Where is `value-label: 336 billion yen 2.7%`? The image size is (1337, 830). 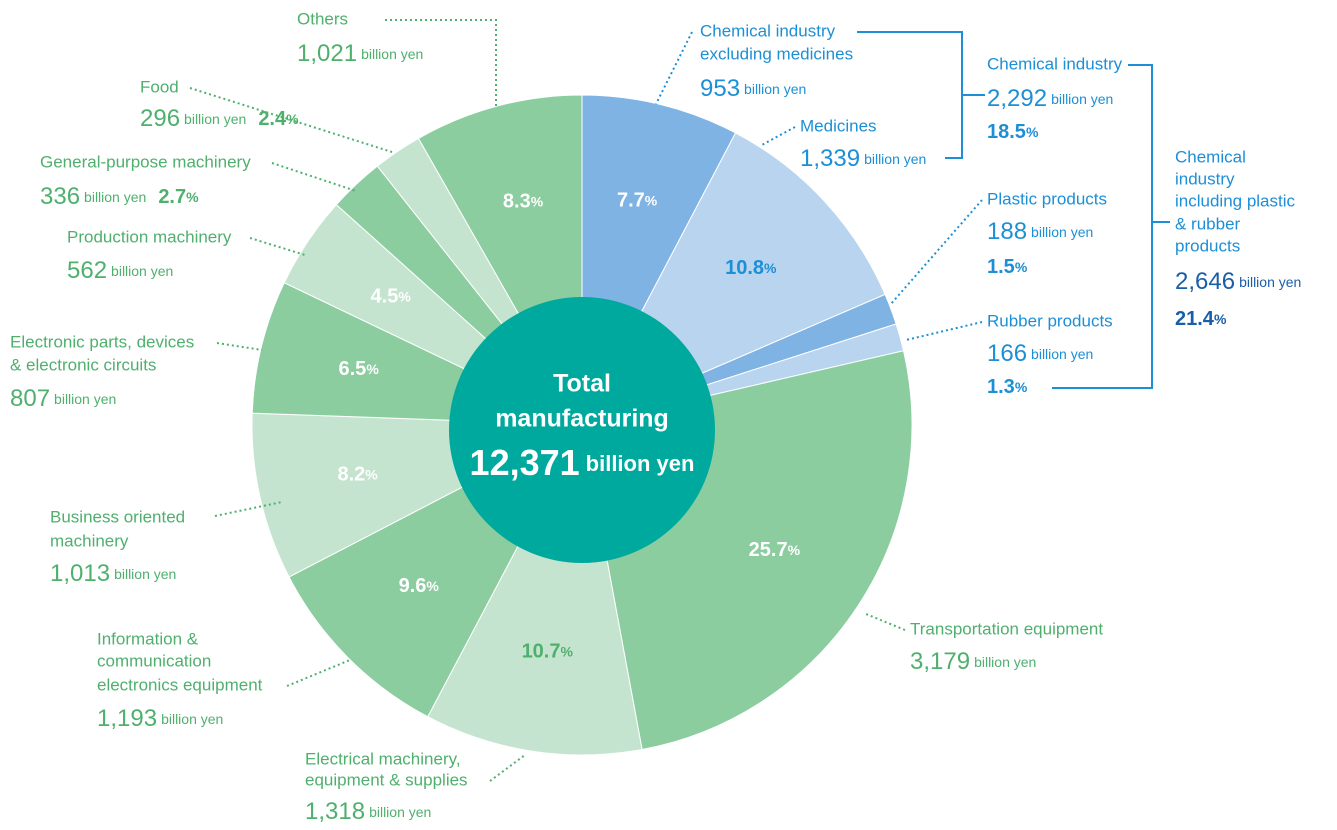 value-label: 336 billion yen 2.7% is located at coordinates (119, 196).